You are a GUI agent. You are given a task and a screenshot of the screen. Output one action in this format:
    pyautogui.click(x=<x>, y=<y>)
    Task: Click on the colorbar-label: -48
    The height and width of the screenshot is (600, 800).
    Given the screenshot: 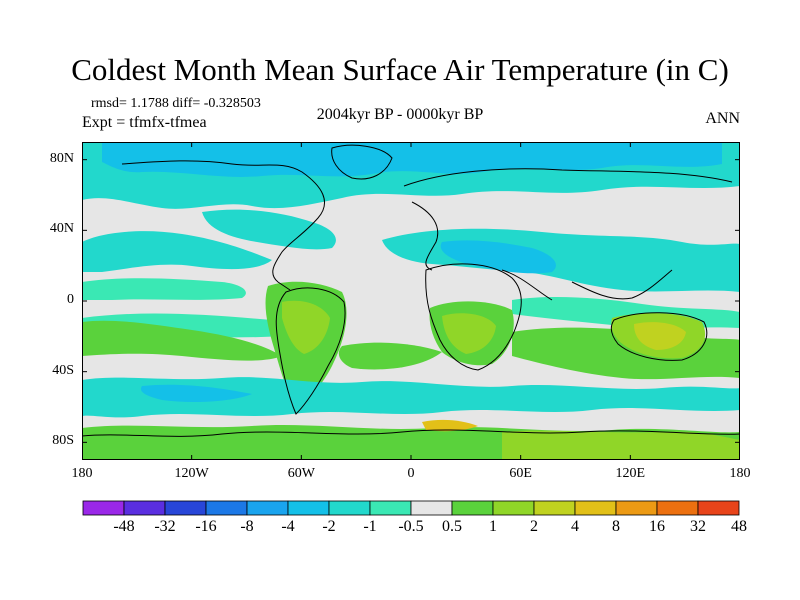 What is the action you would take?
    pyautogui.click(x=124, y=526)
    